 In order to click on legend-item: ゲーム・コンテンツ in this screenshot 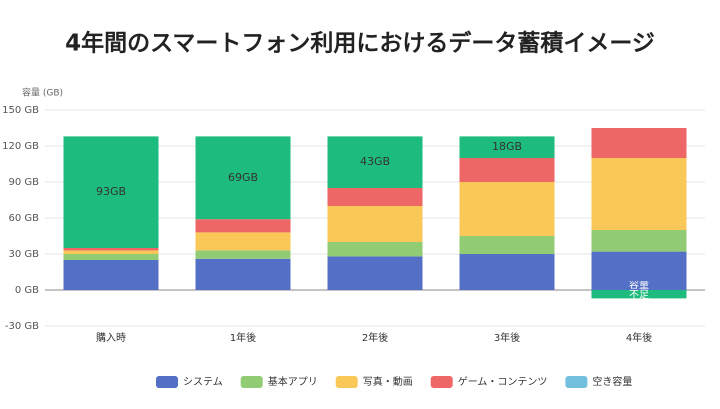, I will do `click(489, 382)`.